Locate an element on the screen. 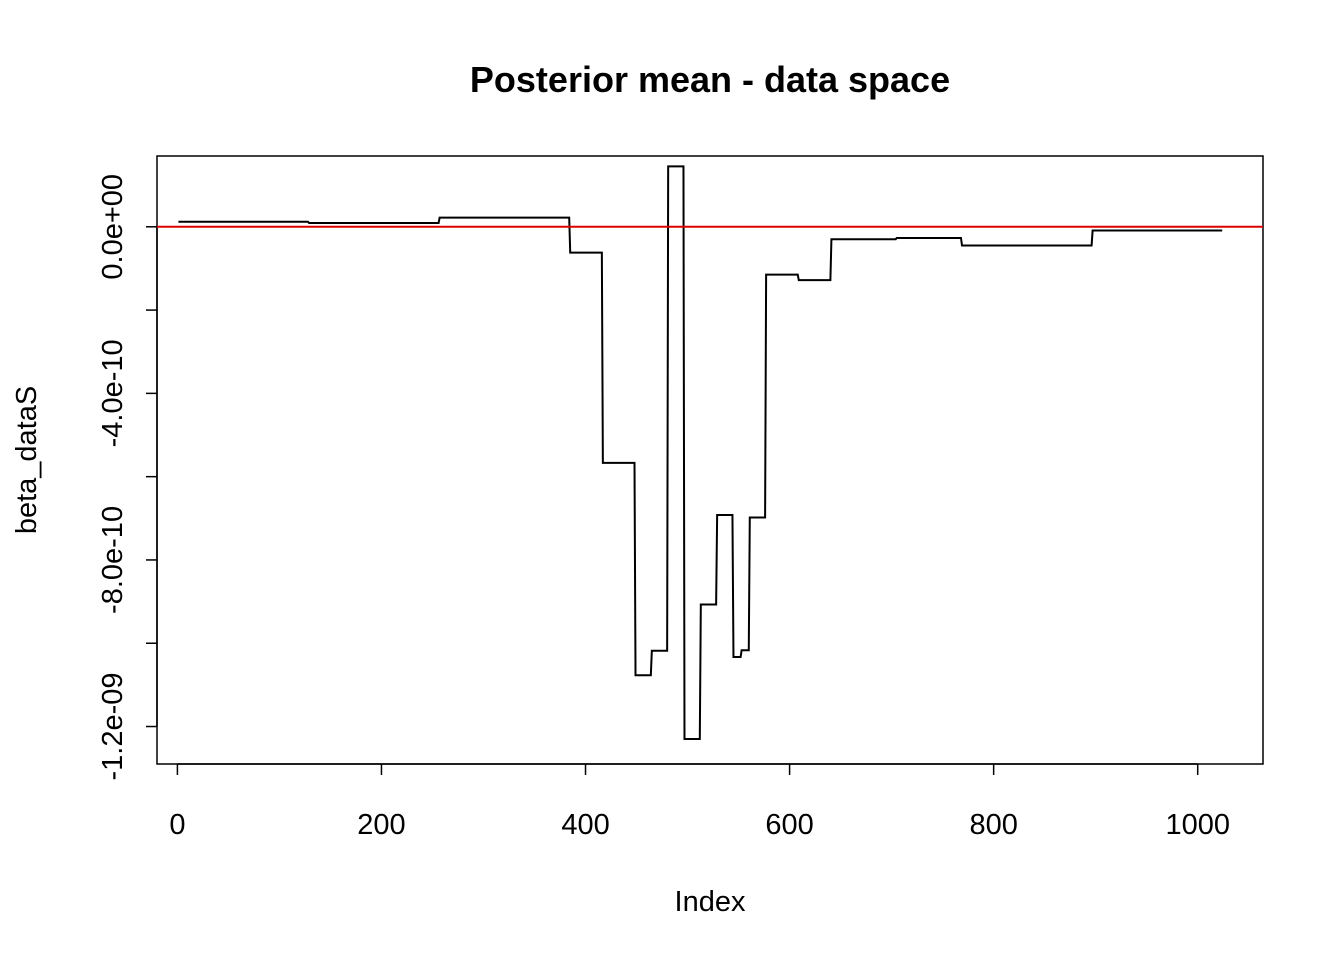 The width and height of the screenshot is (1344, 960). y-tick-label: -8.0e-10 is located at coordinates (113, 560).